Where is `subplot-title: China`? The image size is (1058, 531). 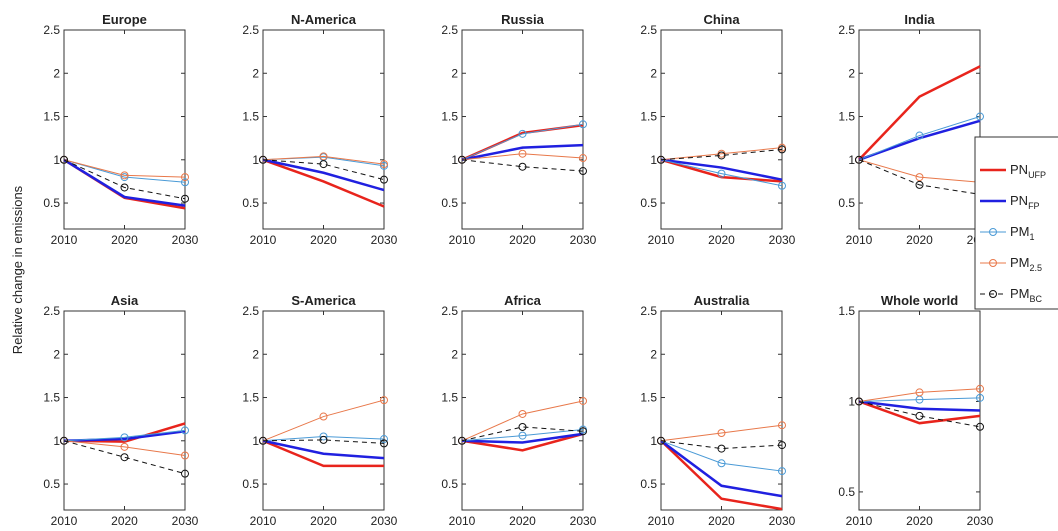
subplot-title: China is located at coordinates (721, 19).